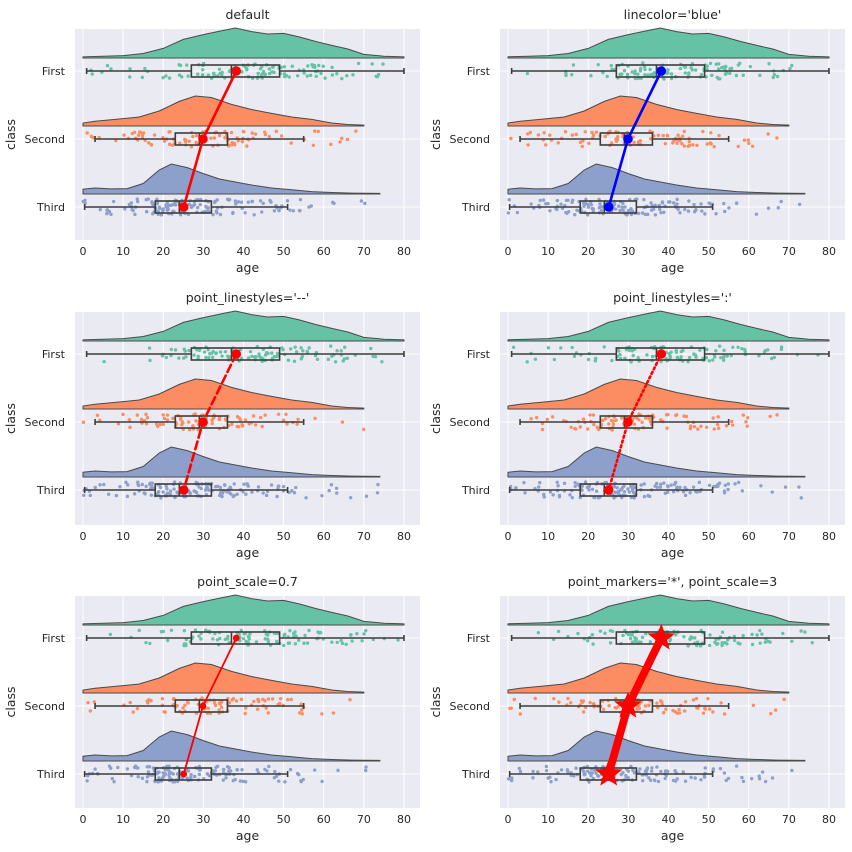  Describe the element at coordinates (628, 704) in the screenshot. I see `mean-point-second` at that location.